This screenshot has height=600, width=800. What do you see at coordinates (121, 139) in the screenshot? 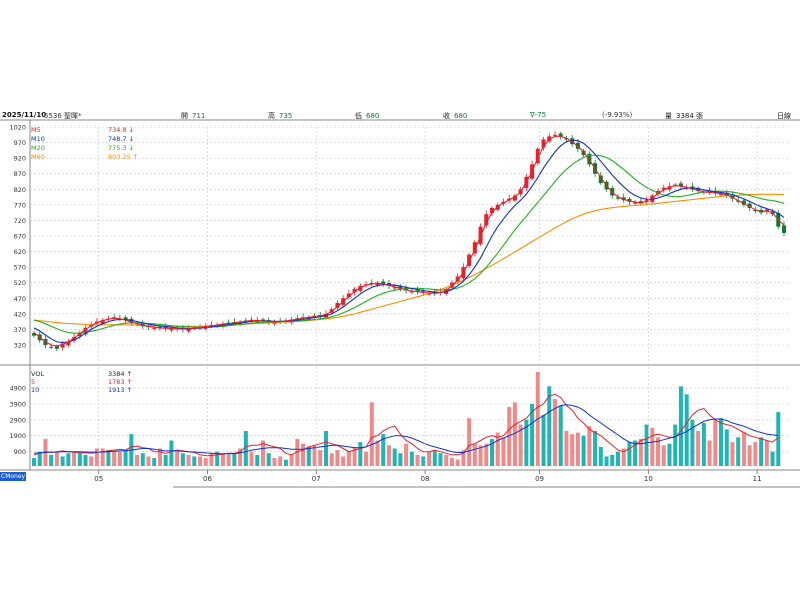
I see `price-legend-value: 748.7 ↓` at bounding box center [121, 139].